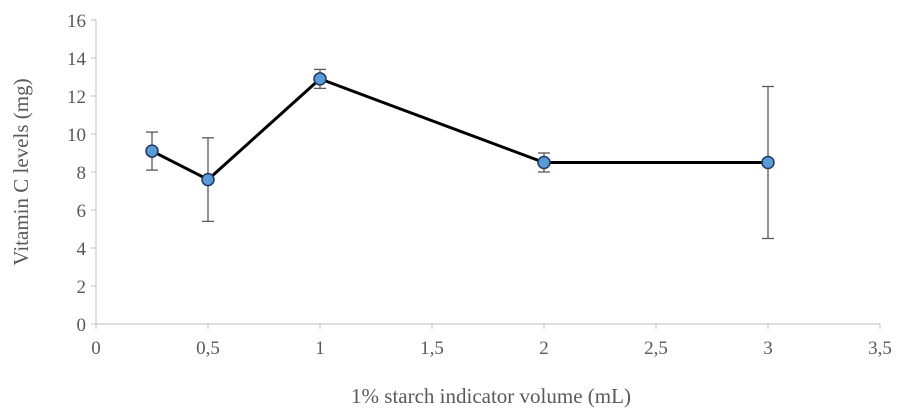 This screenshot has width=899, height=414. I want to click on x-tick-label: 1, so click(320, 348).